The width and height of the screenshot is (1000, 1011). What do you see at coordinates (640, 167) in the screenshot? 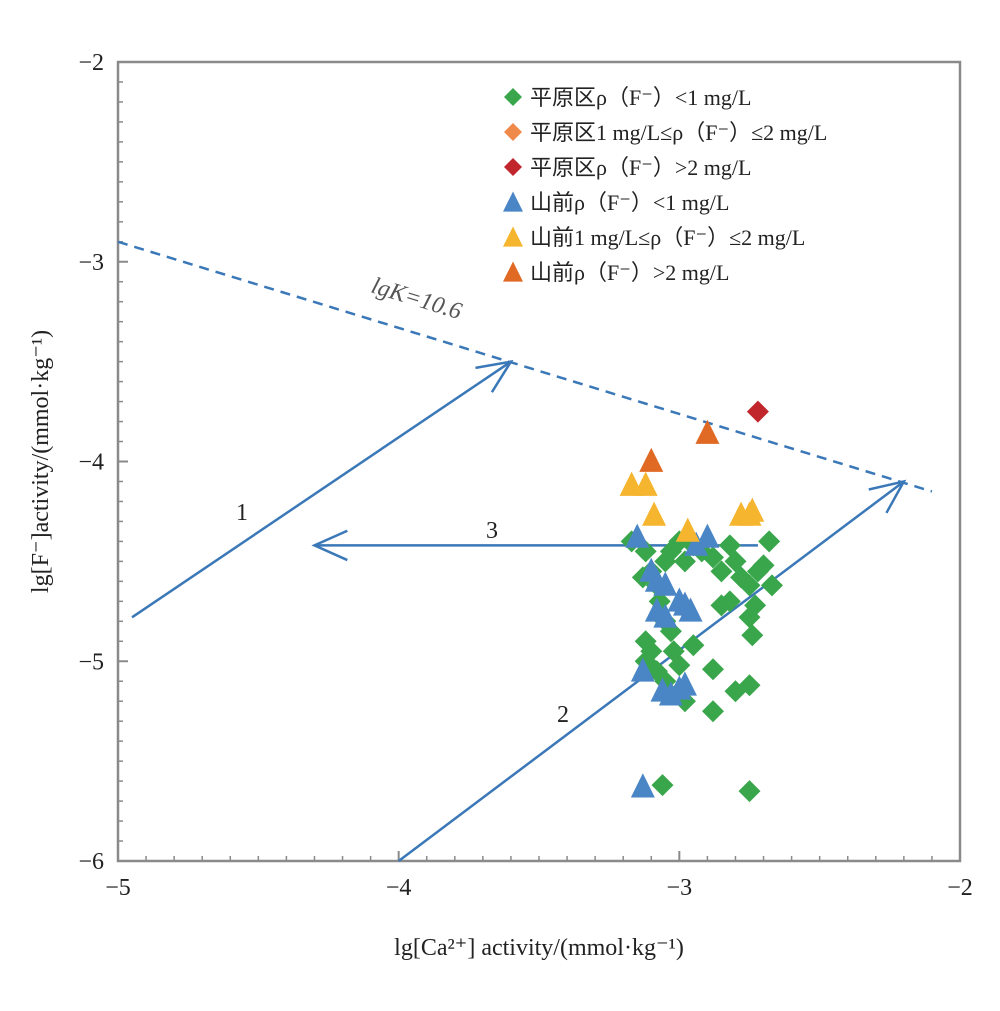
I see `legend-label-2: 平原区ρ（F⁻）>2 mg/L` at bounding box center [640, 167].